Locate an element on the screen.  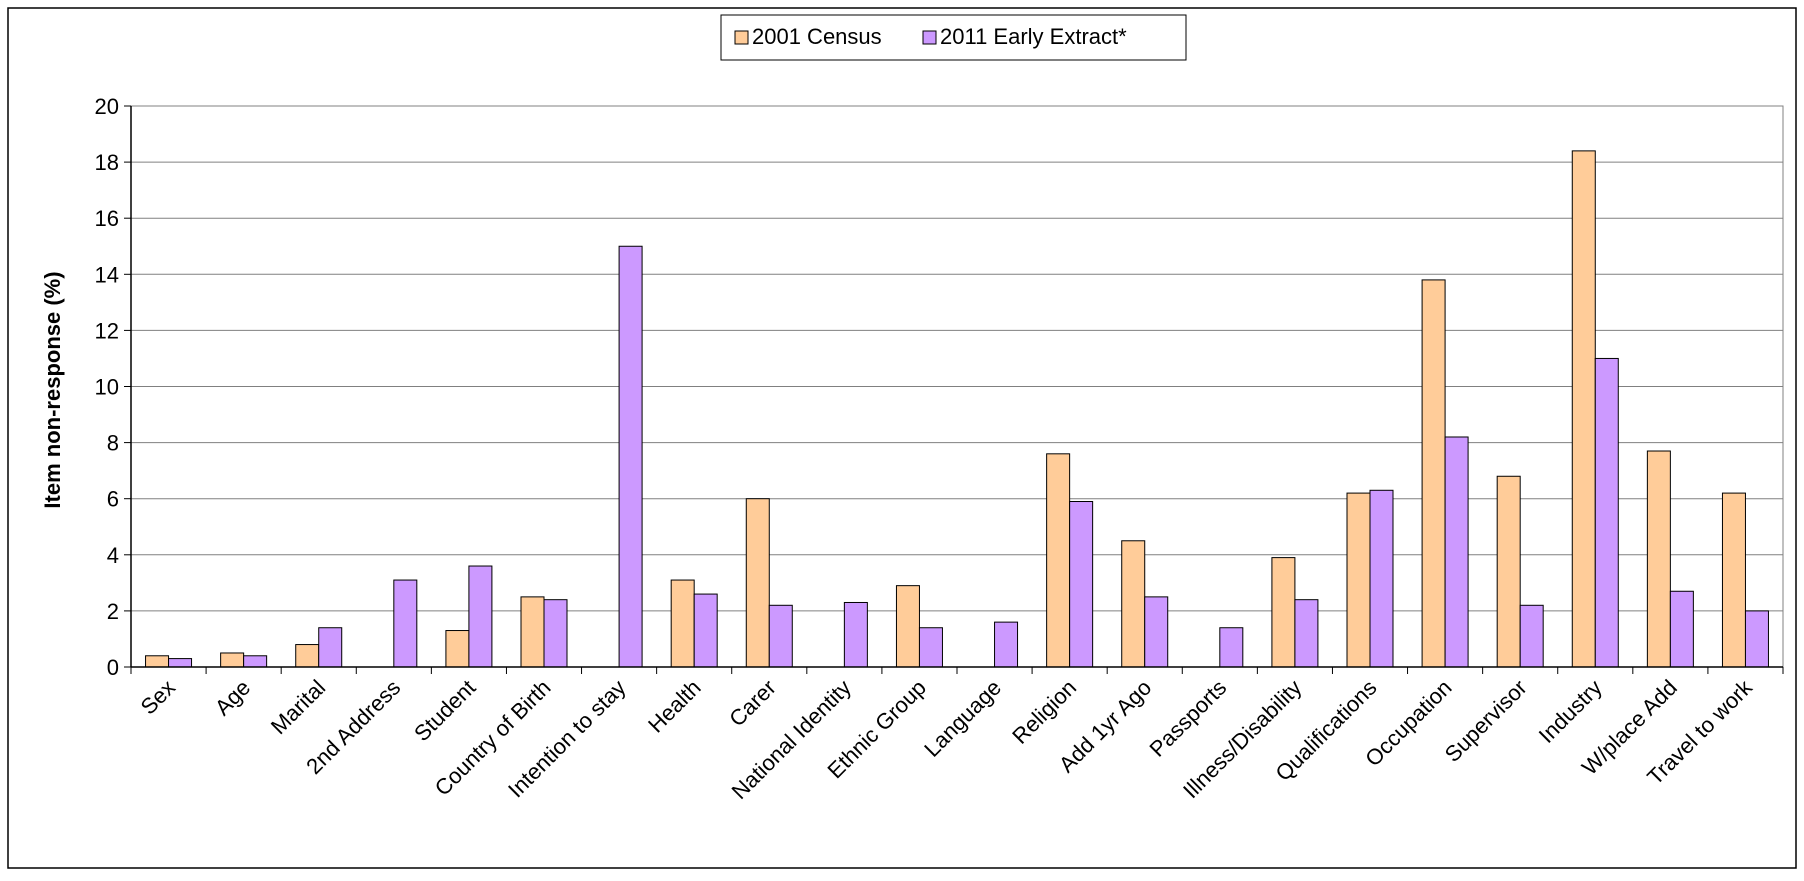
bar-2001-country-of-birth is located at coordinates (532, 632).